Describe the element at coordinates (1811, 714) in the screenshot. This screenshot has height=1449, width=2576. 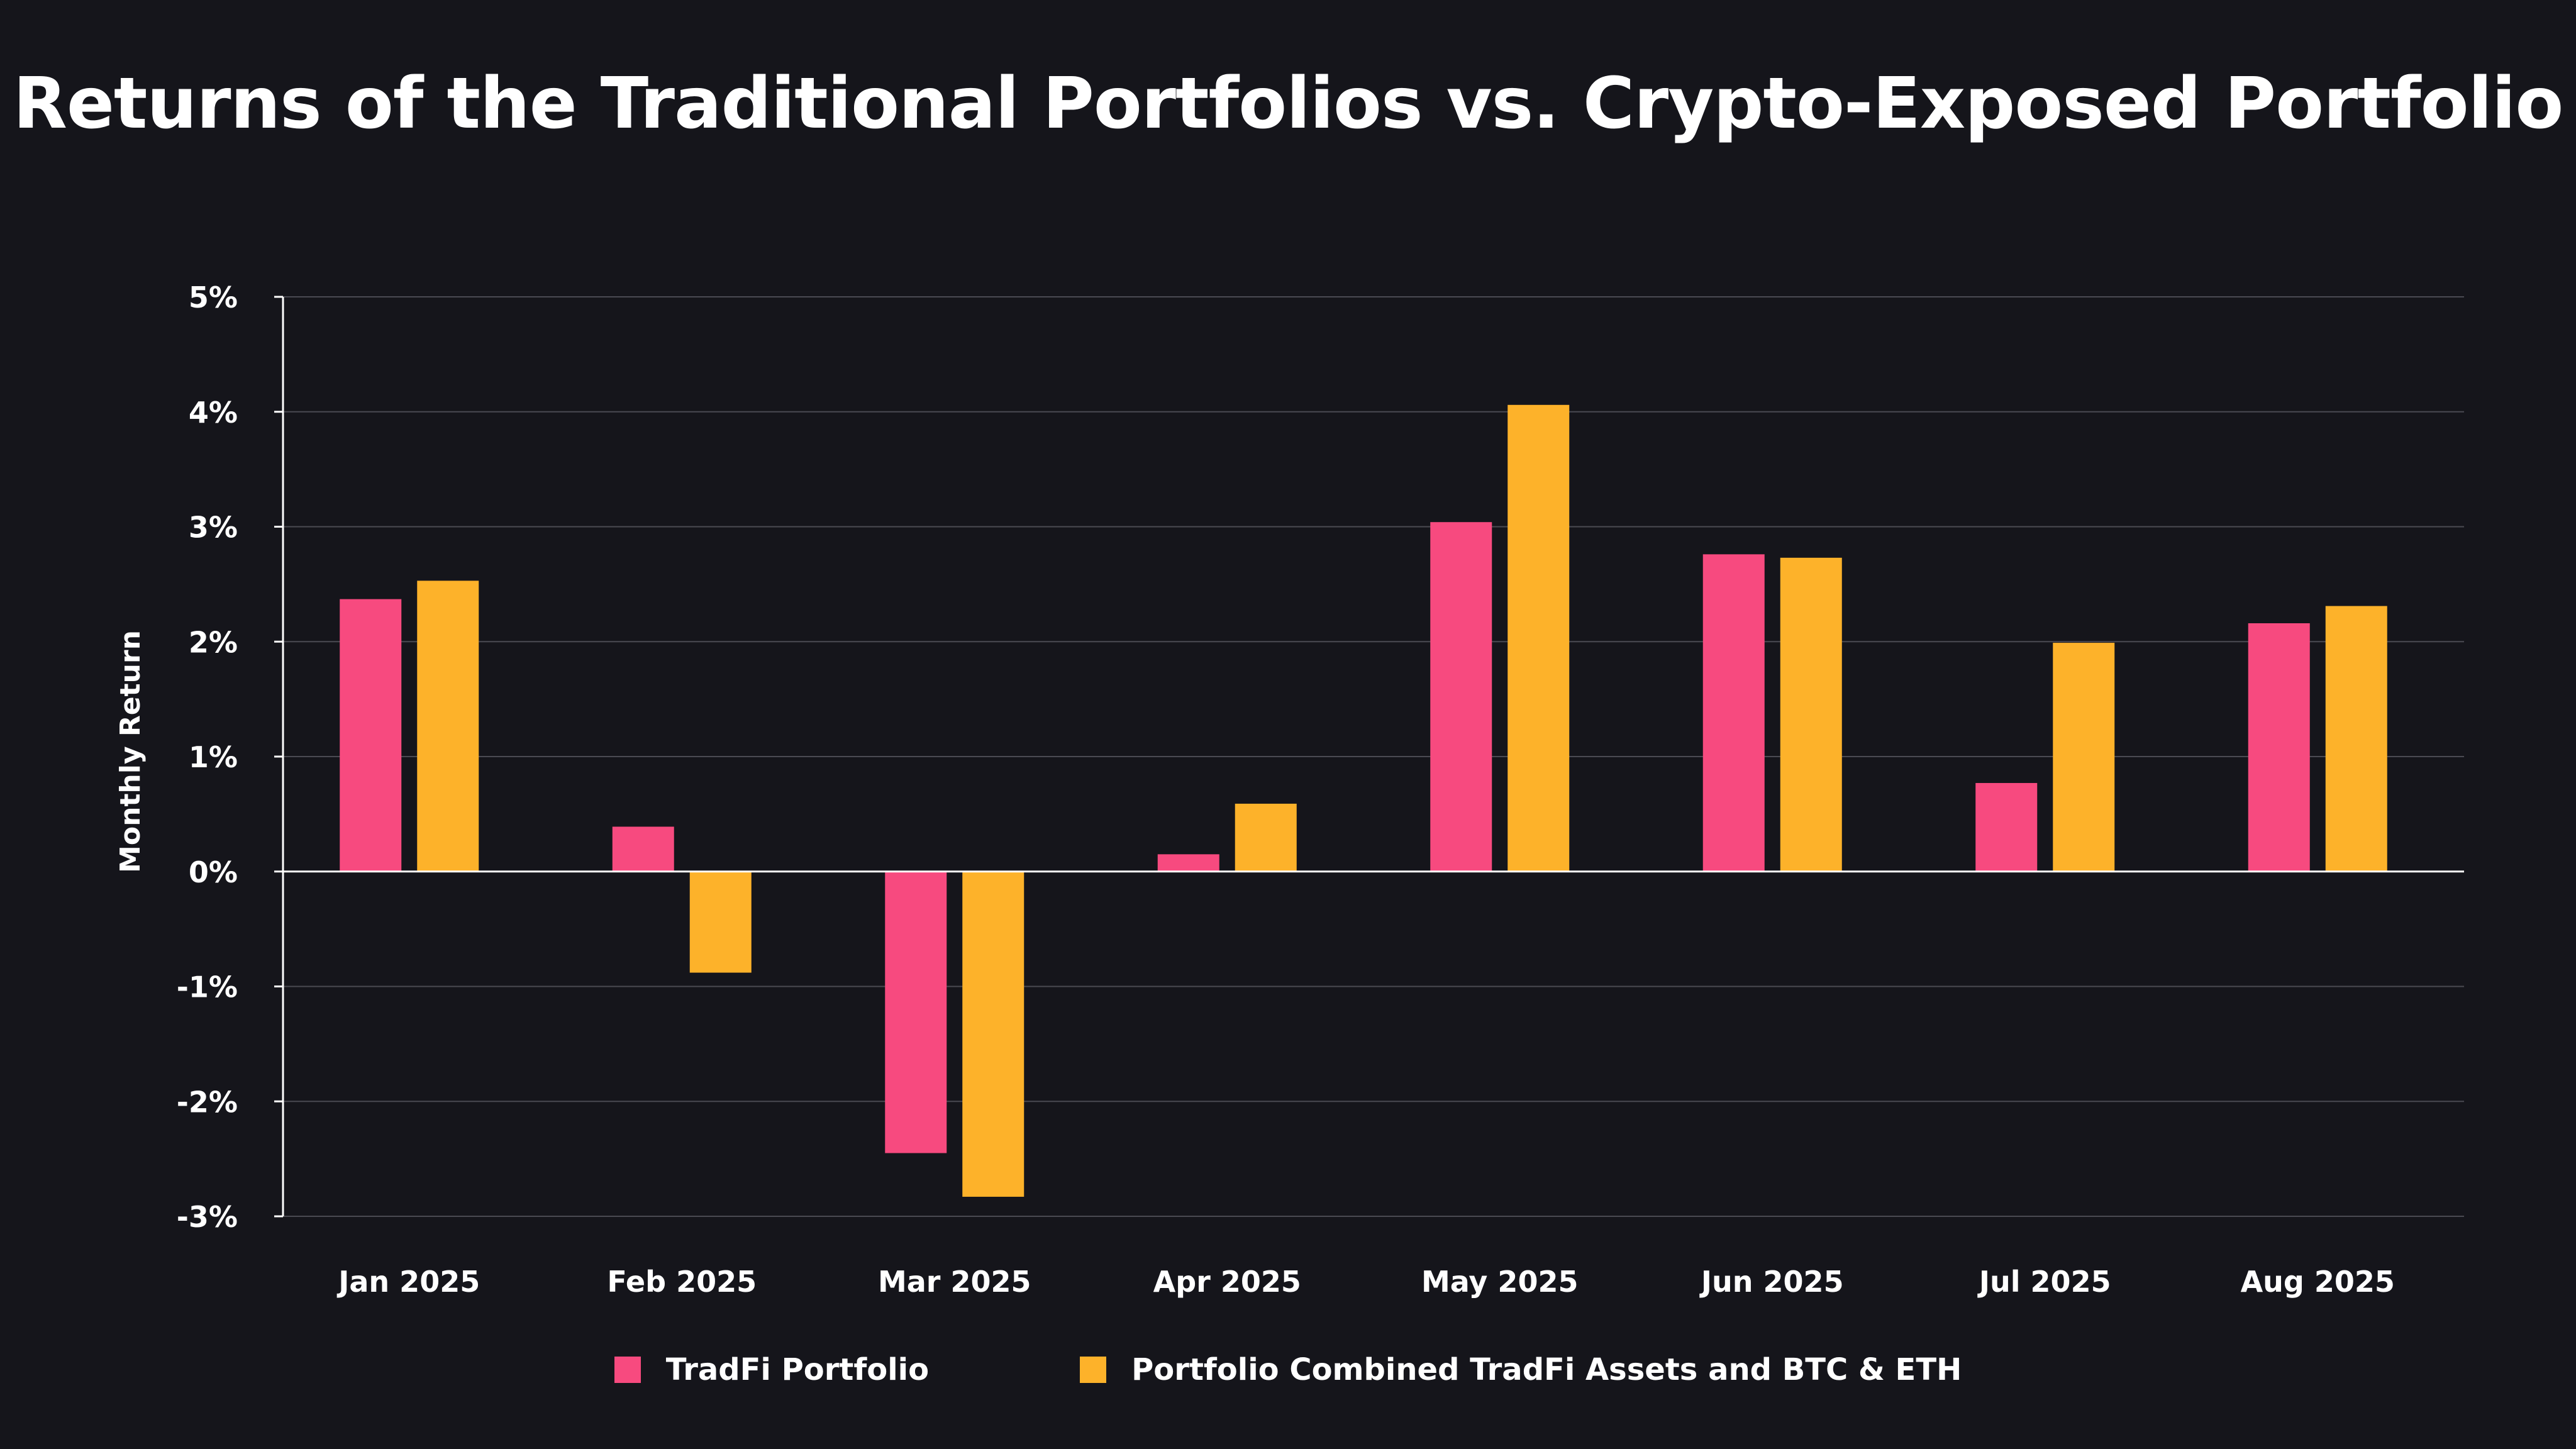
I see `bar-combined-jun-2025` at that location.